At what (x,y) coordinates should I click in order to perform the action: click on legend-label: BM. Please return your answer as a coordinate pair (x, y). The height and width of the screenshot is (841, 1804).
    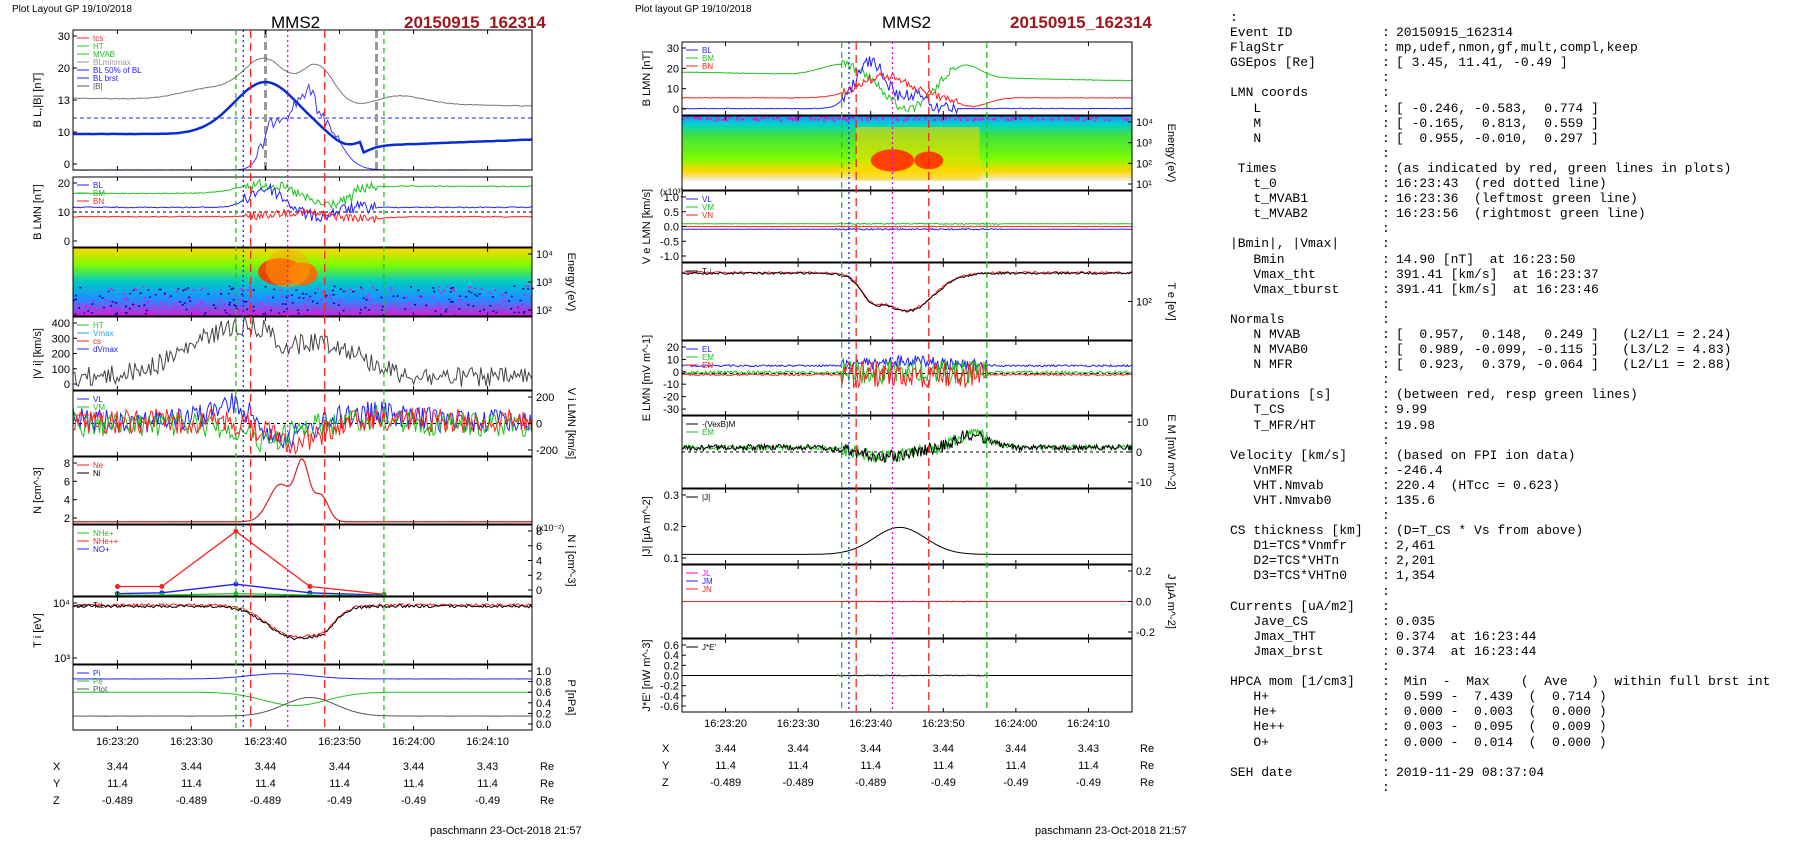
    Looking at the image, I should click on (99, 193).